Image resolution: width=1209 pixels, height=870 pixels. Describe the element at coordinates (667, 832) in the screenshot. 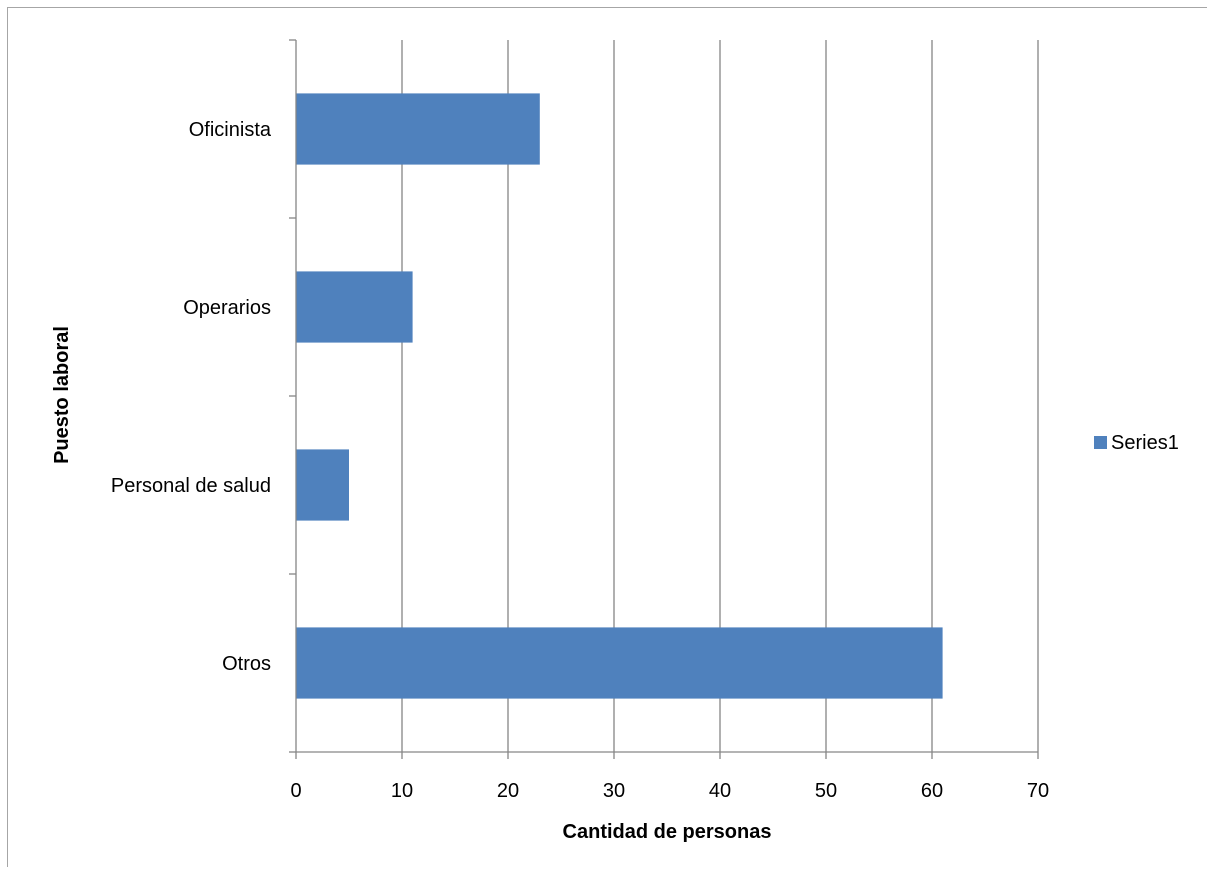

I see `x-axis-title: Cantidad de personas` at that location.